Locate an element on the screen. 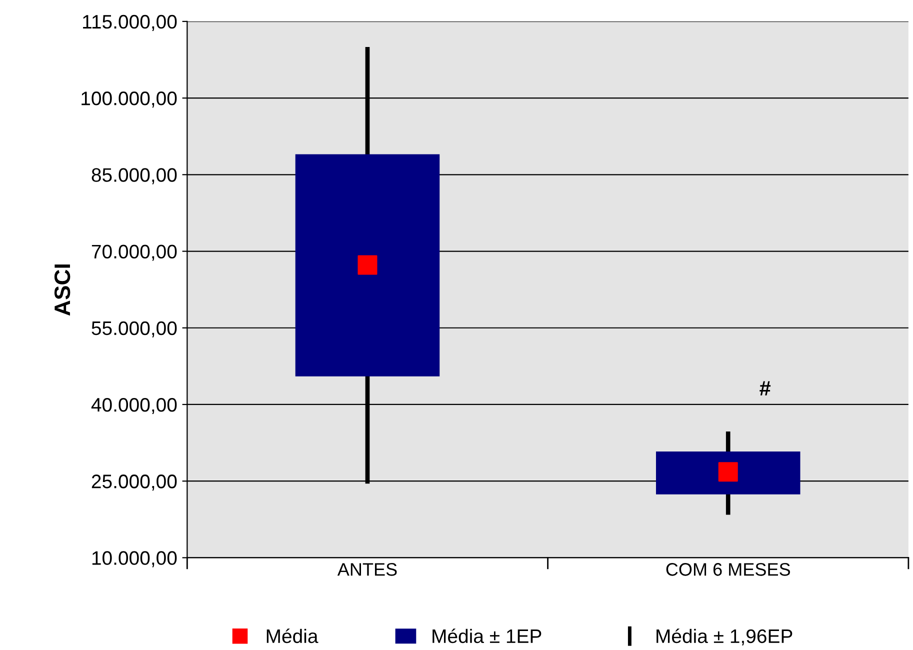  y-tick-label: 70.000,00 is located at coordinates (134, 252).